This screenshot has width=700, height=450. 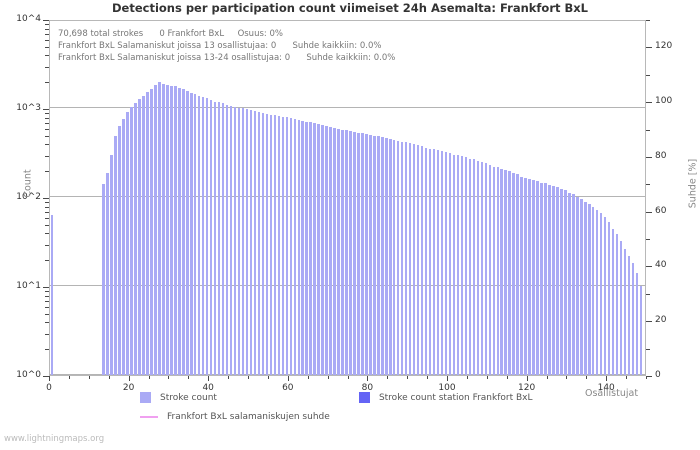 What do you see at coordinates (693, 183) in the screenshot?
I see `y-axis-right-title: Suhde [%]` at bounding box center [693, 183].